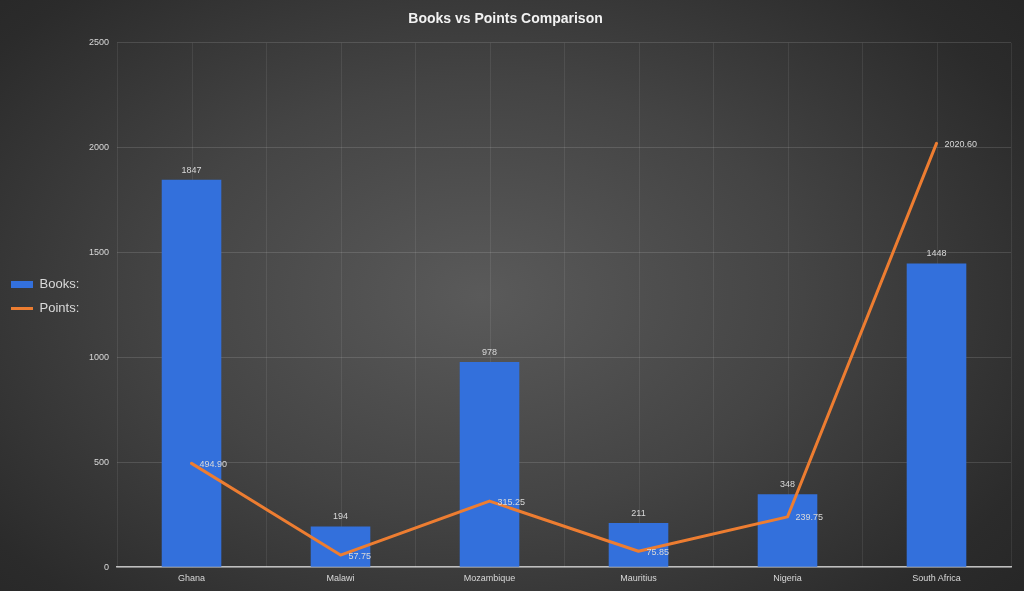  I want to click on data-label: 348, so click(787, 484).